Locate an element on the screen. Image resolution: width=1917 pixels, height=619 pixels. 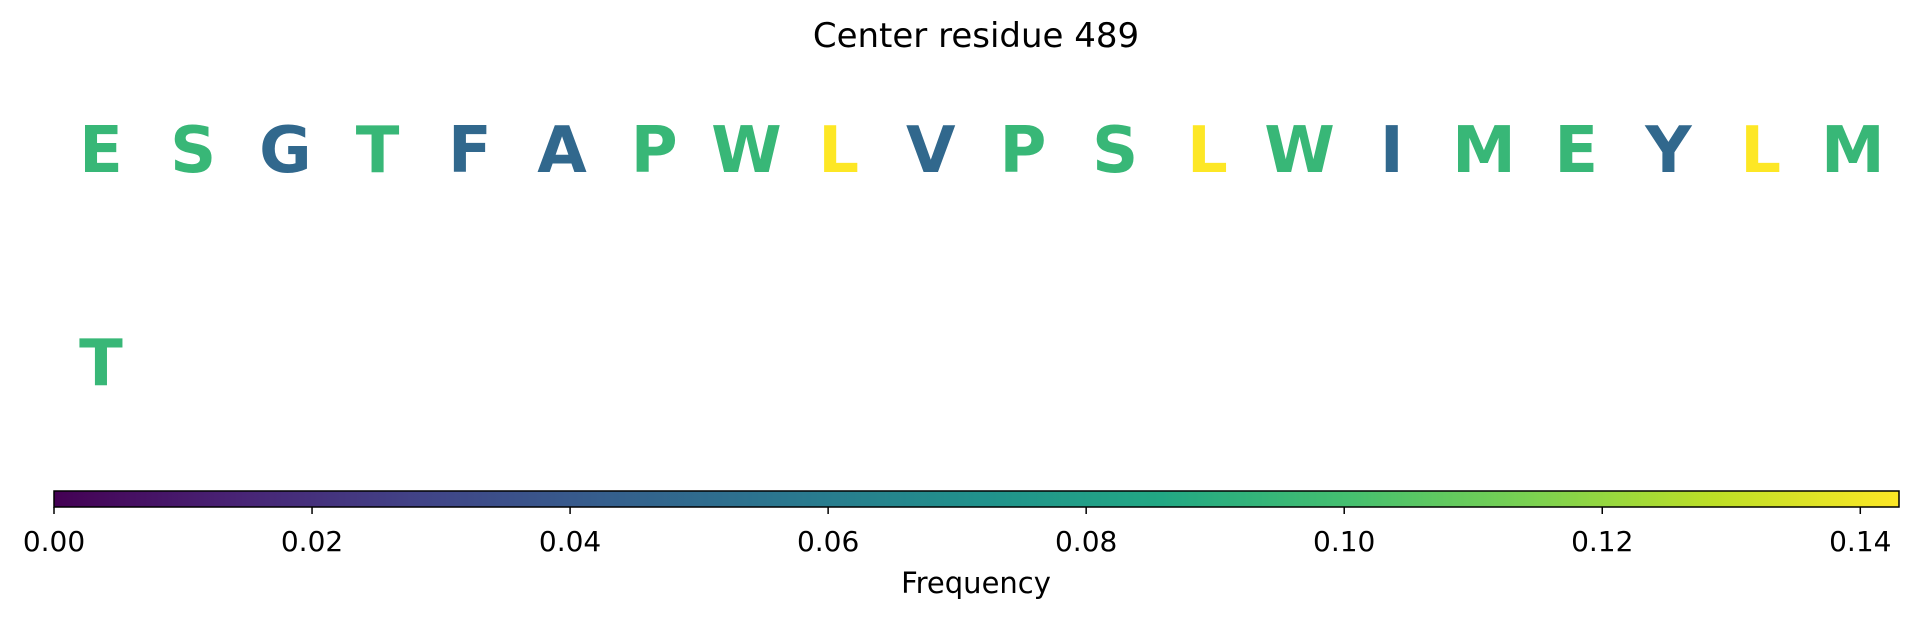
colorbar-tick-label: 0.06 is located at coordinates (828, 541).